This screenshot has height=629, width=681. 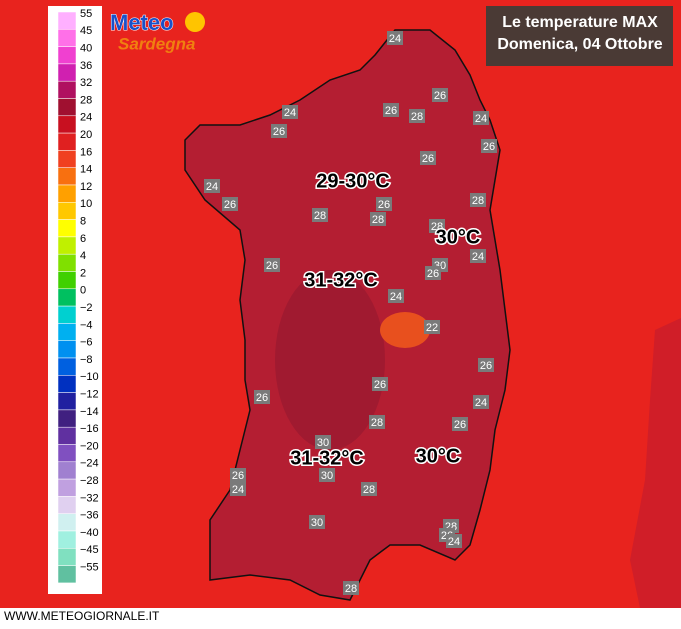 What do you see at coordinates (86, 152) in the screenshot?
I see `legend-label: 16` at bounding box center [86, 152].